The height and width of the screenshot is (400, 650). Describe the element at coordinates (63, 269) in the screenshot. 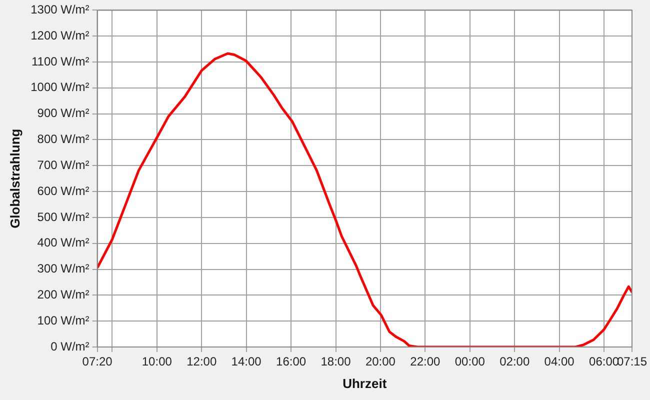

I see `y-tick-label: 300 W/m²` at that location.